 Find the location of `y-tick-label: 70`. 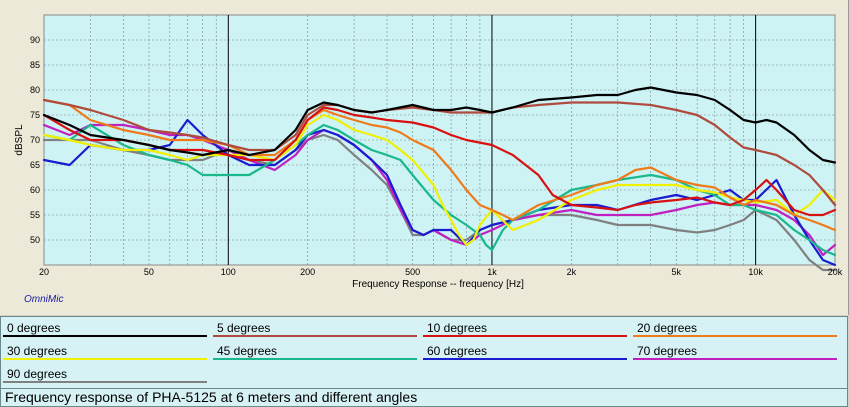

y-tick-label: 70 is located at coordinates (35, 140).